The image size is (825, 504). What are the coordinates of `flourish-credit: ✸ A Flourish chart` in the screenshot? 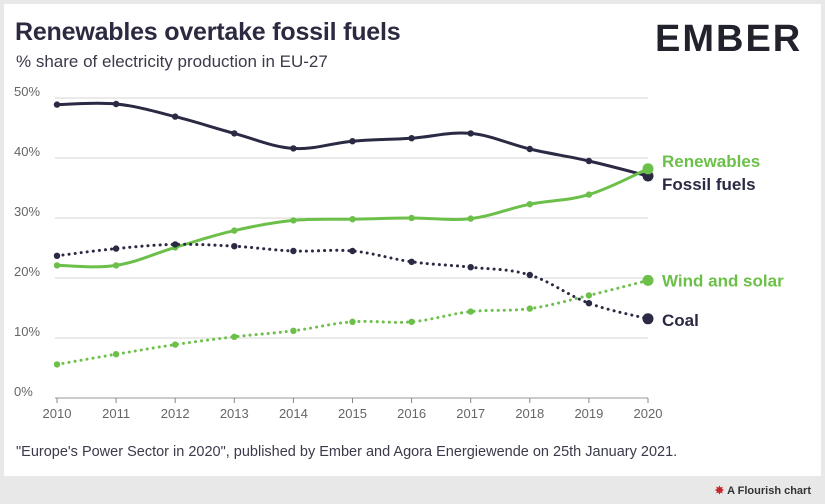 It's located at (763, 490).